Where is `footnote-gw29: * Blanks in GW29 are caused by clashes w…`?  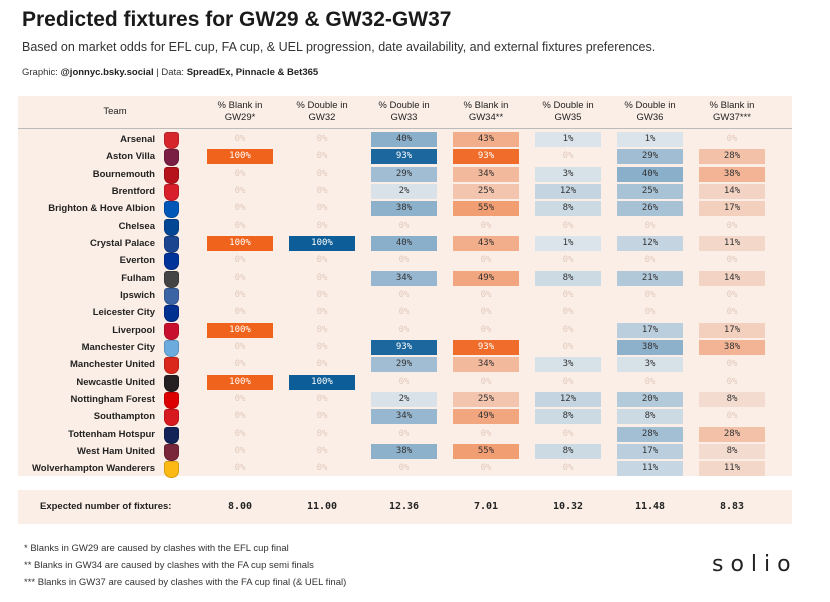 footnote-gw29: * Blanks in GW29 are caused by clashes w… is located at coordinates (156, 548).